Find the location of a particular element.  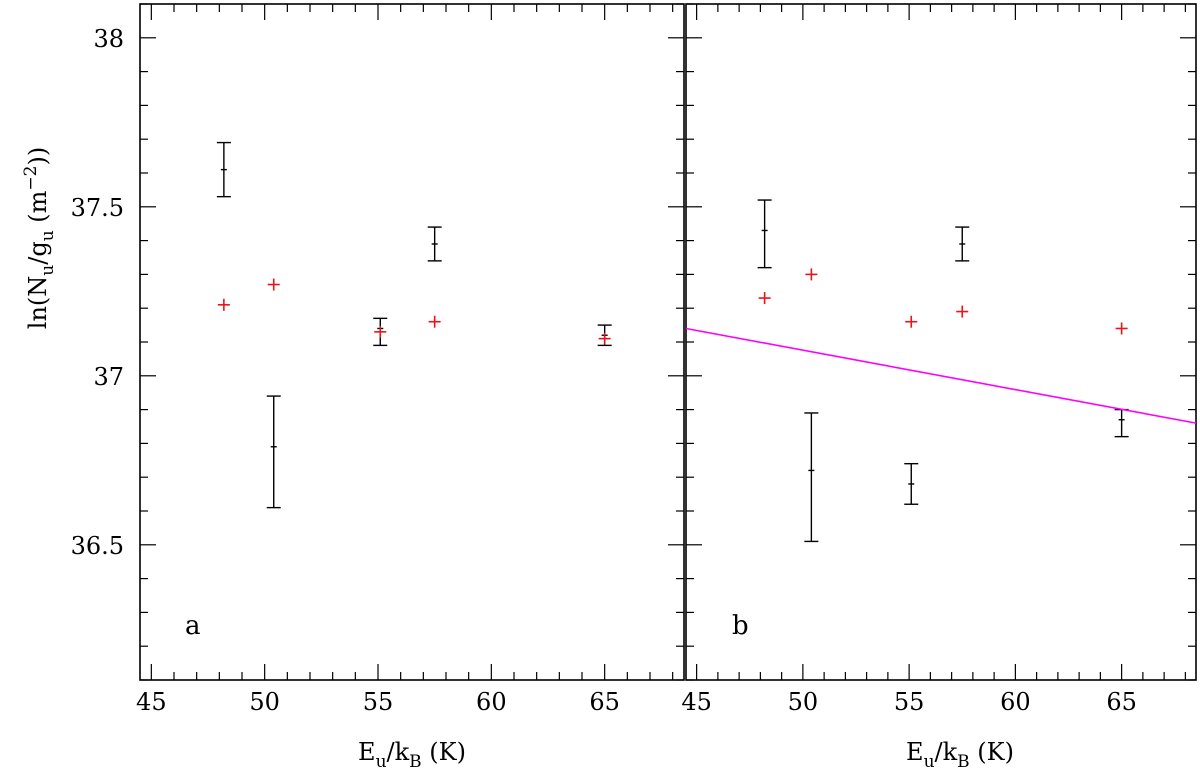

y-tick-label: 36.5 is located at coordinates (97, 546).